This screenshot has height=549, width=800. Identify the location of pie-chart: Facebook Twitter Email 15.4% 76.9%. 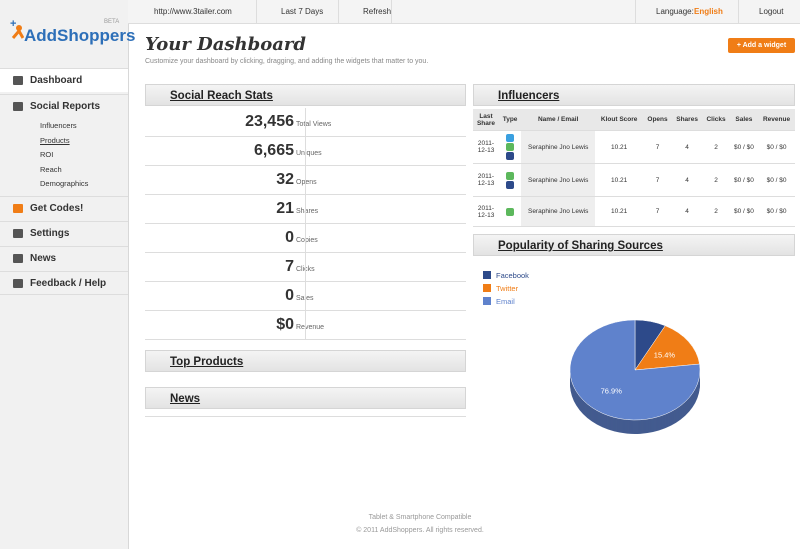
(592, 352).